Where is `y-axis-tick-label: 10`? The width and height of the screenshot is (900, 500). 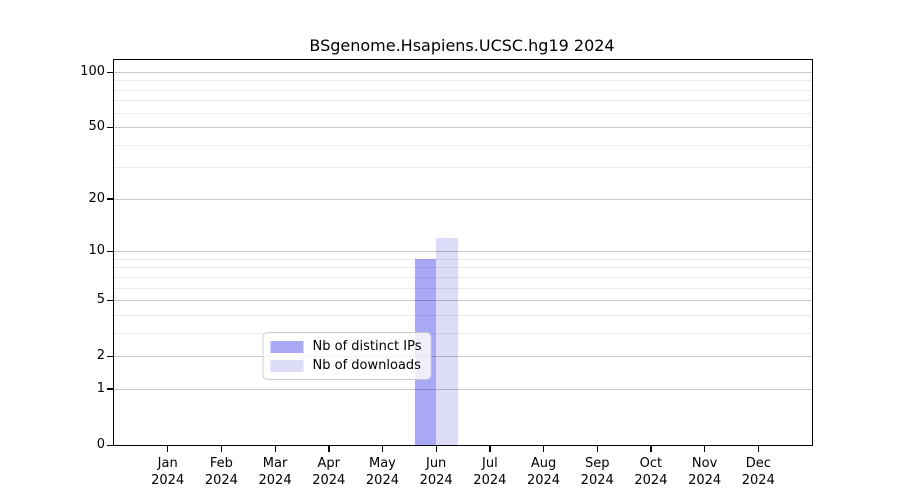
y-axis-tick-label: 10 is located at coordinates (96, 251).